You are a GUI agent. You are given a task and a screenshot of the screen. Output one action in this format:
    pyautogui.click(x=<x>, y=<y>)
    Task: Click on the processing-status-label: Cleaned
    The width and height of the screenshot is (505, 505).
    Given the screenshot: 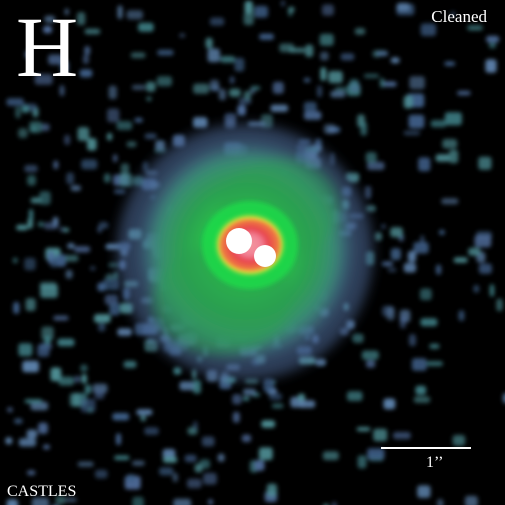 What is the action you would take?
    pyautogui.click(x=459, y=16)
    